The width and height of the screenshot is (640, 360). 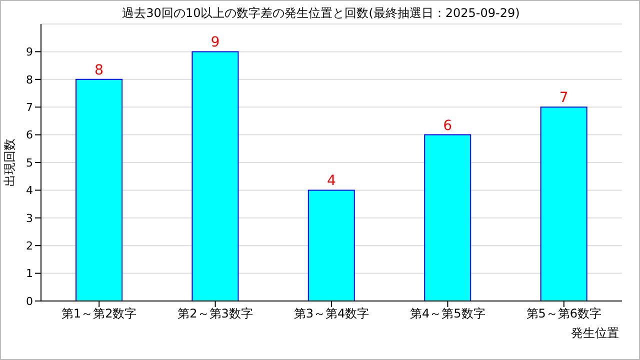 What do you see at coordinates (564, 313) in the screenshot?
I see `x-tick-label: 第5～第6数字` at bounding box center [564, 313].